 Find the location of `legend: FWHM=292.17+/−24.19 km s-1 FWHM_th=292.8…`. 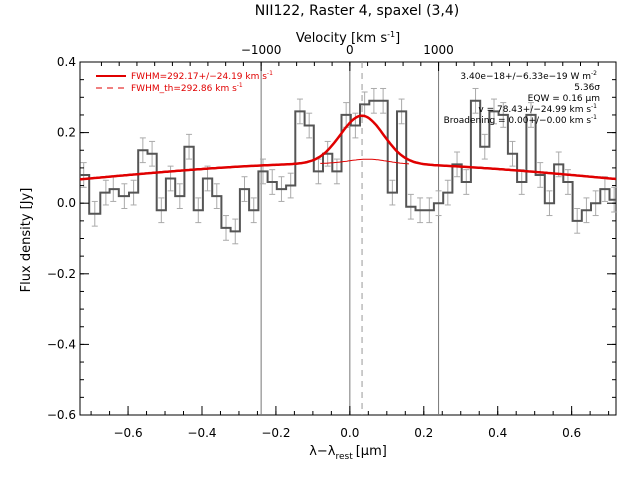

legend: FWHM=292.17+/−24.19 km s-1 FWHM_th=292.8… is located at coordinates (184, 82).